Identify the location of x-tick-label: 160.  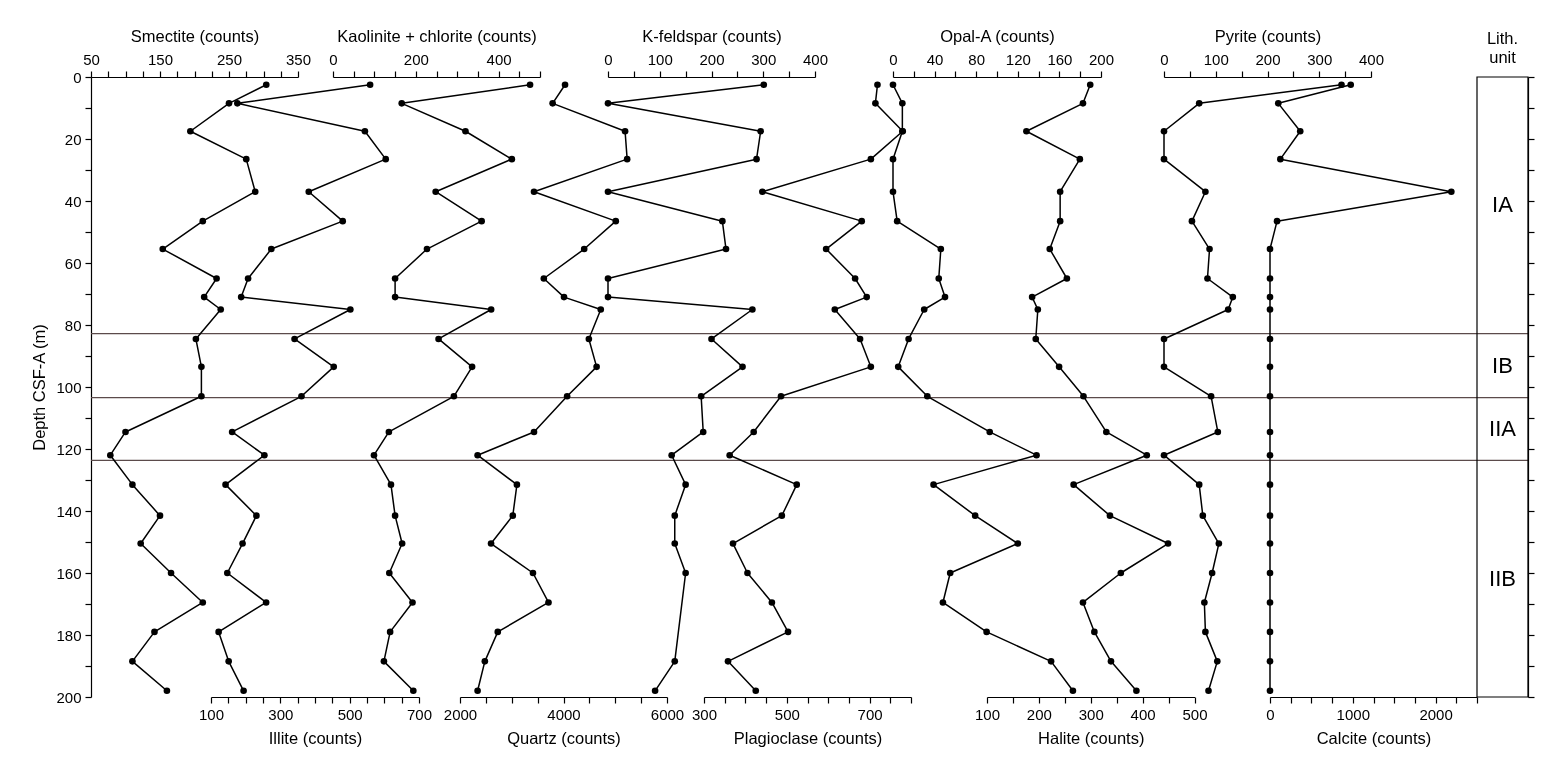
(1060, 59).